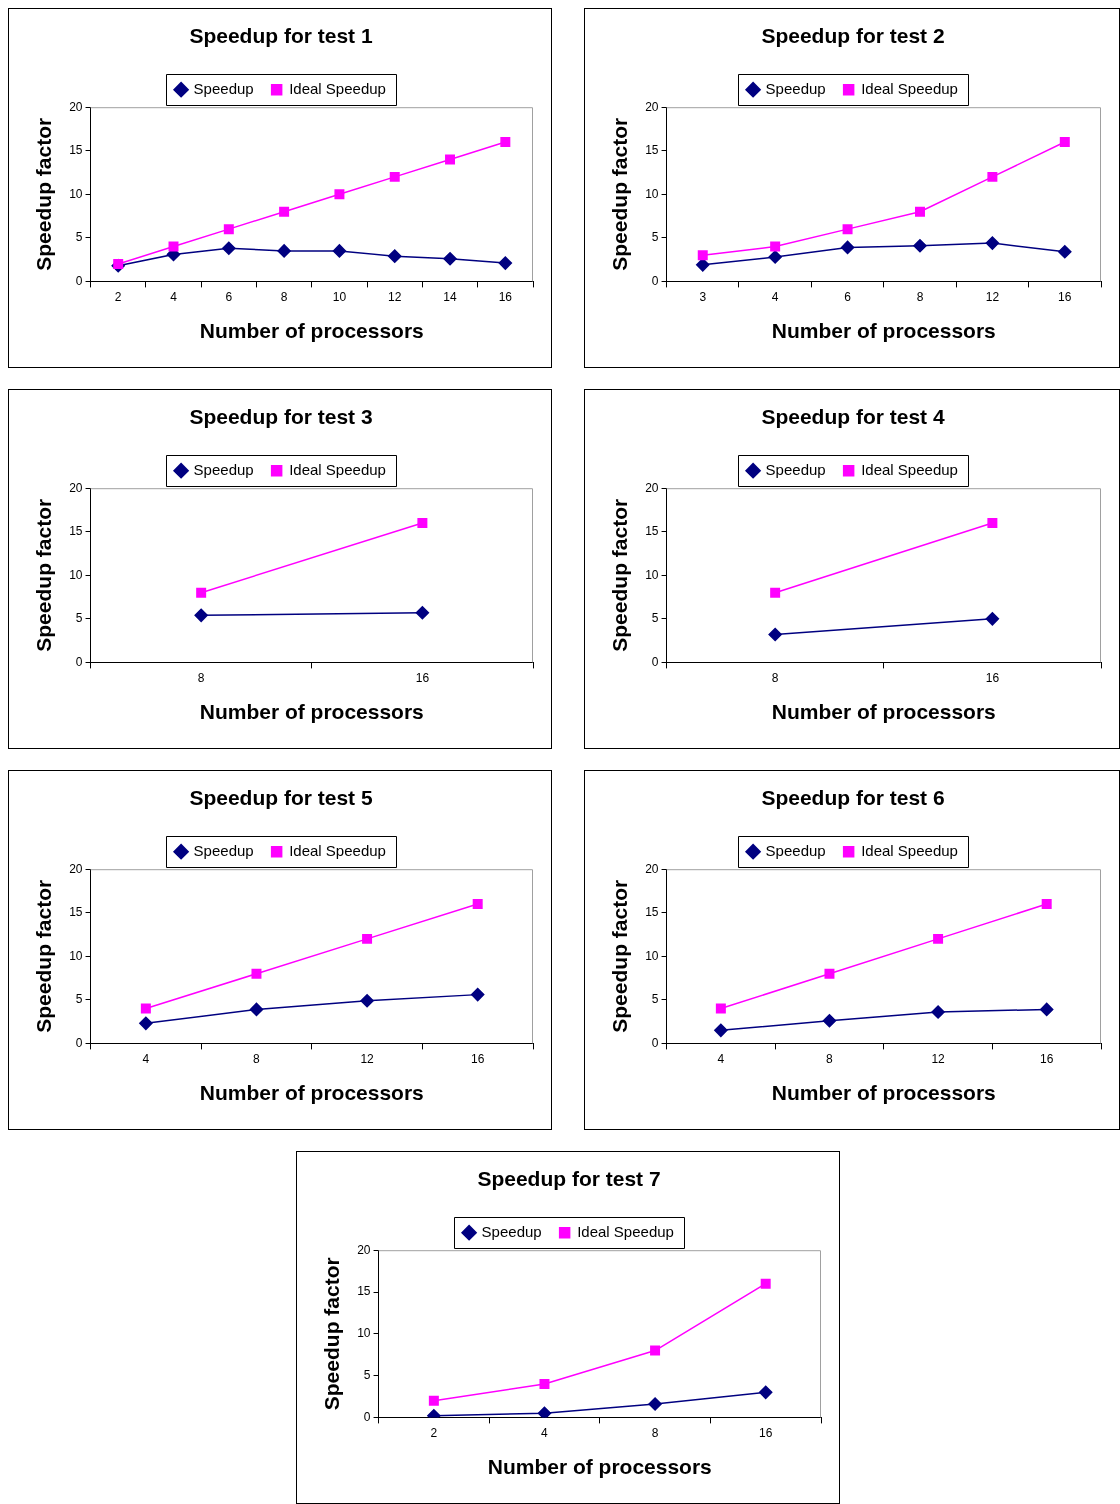 This screenshot has height=1504, width=1120. Describe the element at coordinates (569, 1179) in the screenshot. I see `chart-title: Speedup for test 7` at that location.